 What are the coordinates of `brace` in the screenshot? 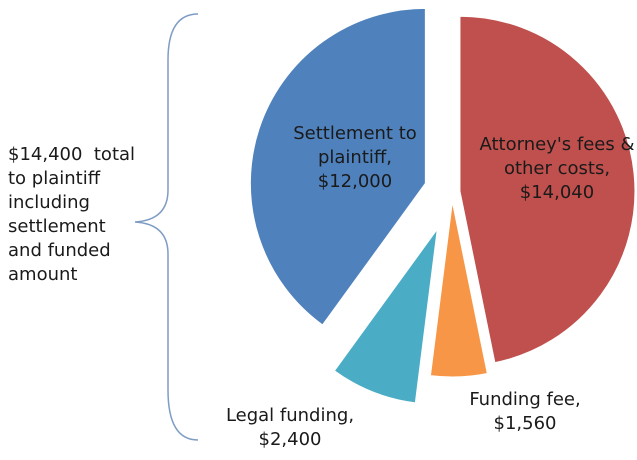 It's located at (166, 227).